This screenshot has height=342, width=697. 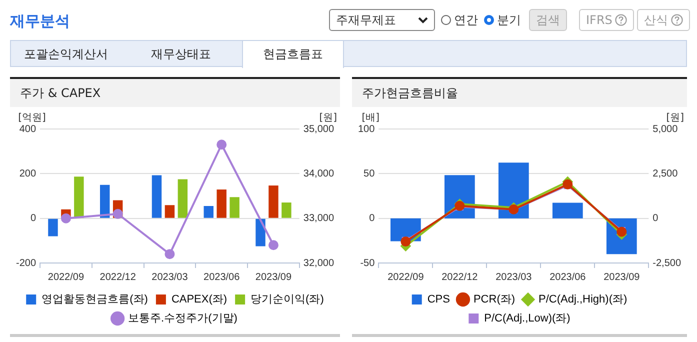 What do you see at coordinates (519, 93) in the screenshot?
I see `chart-title: 주가현금흐름비율` at bounding box center [519, 93].